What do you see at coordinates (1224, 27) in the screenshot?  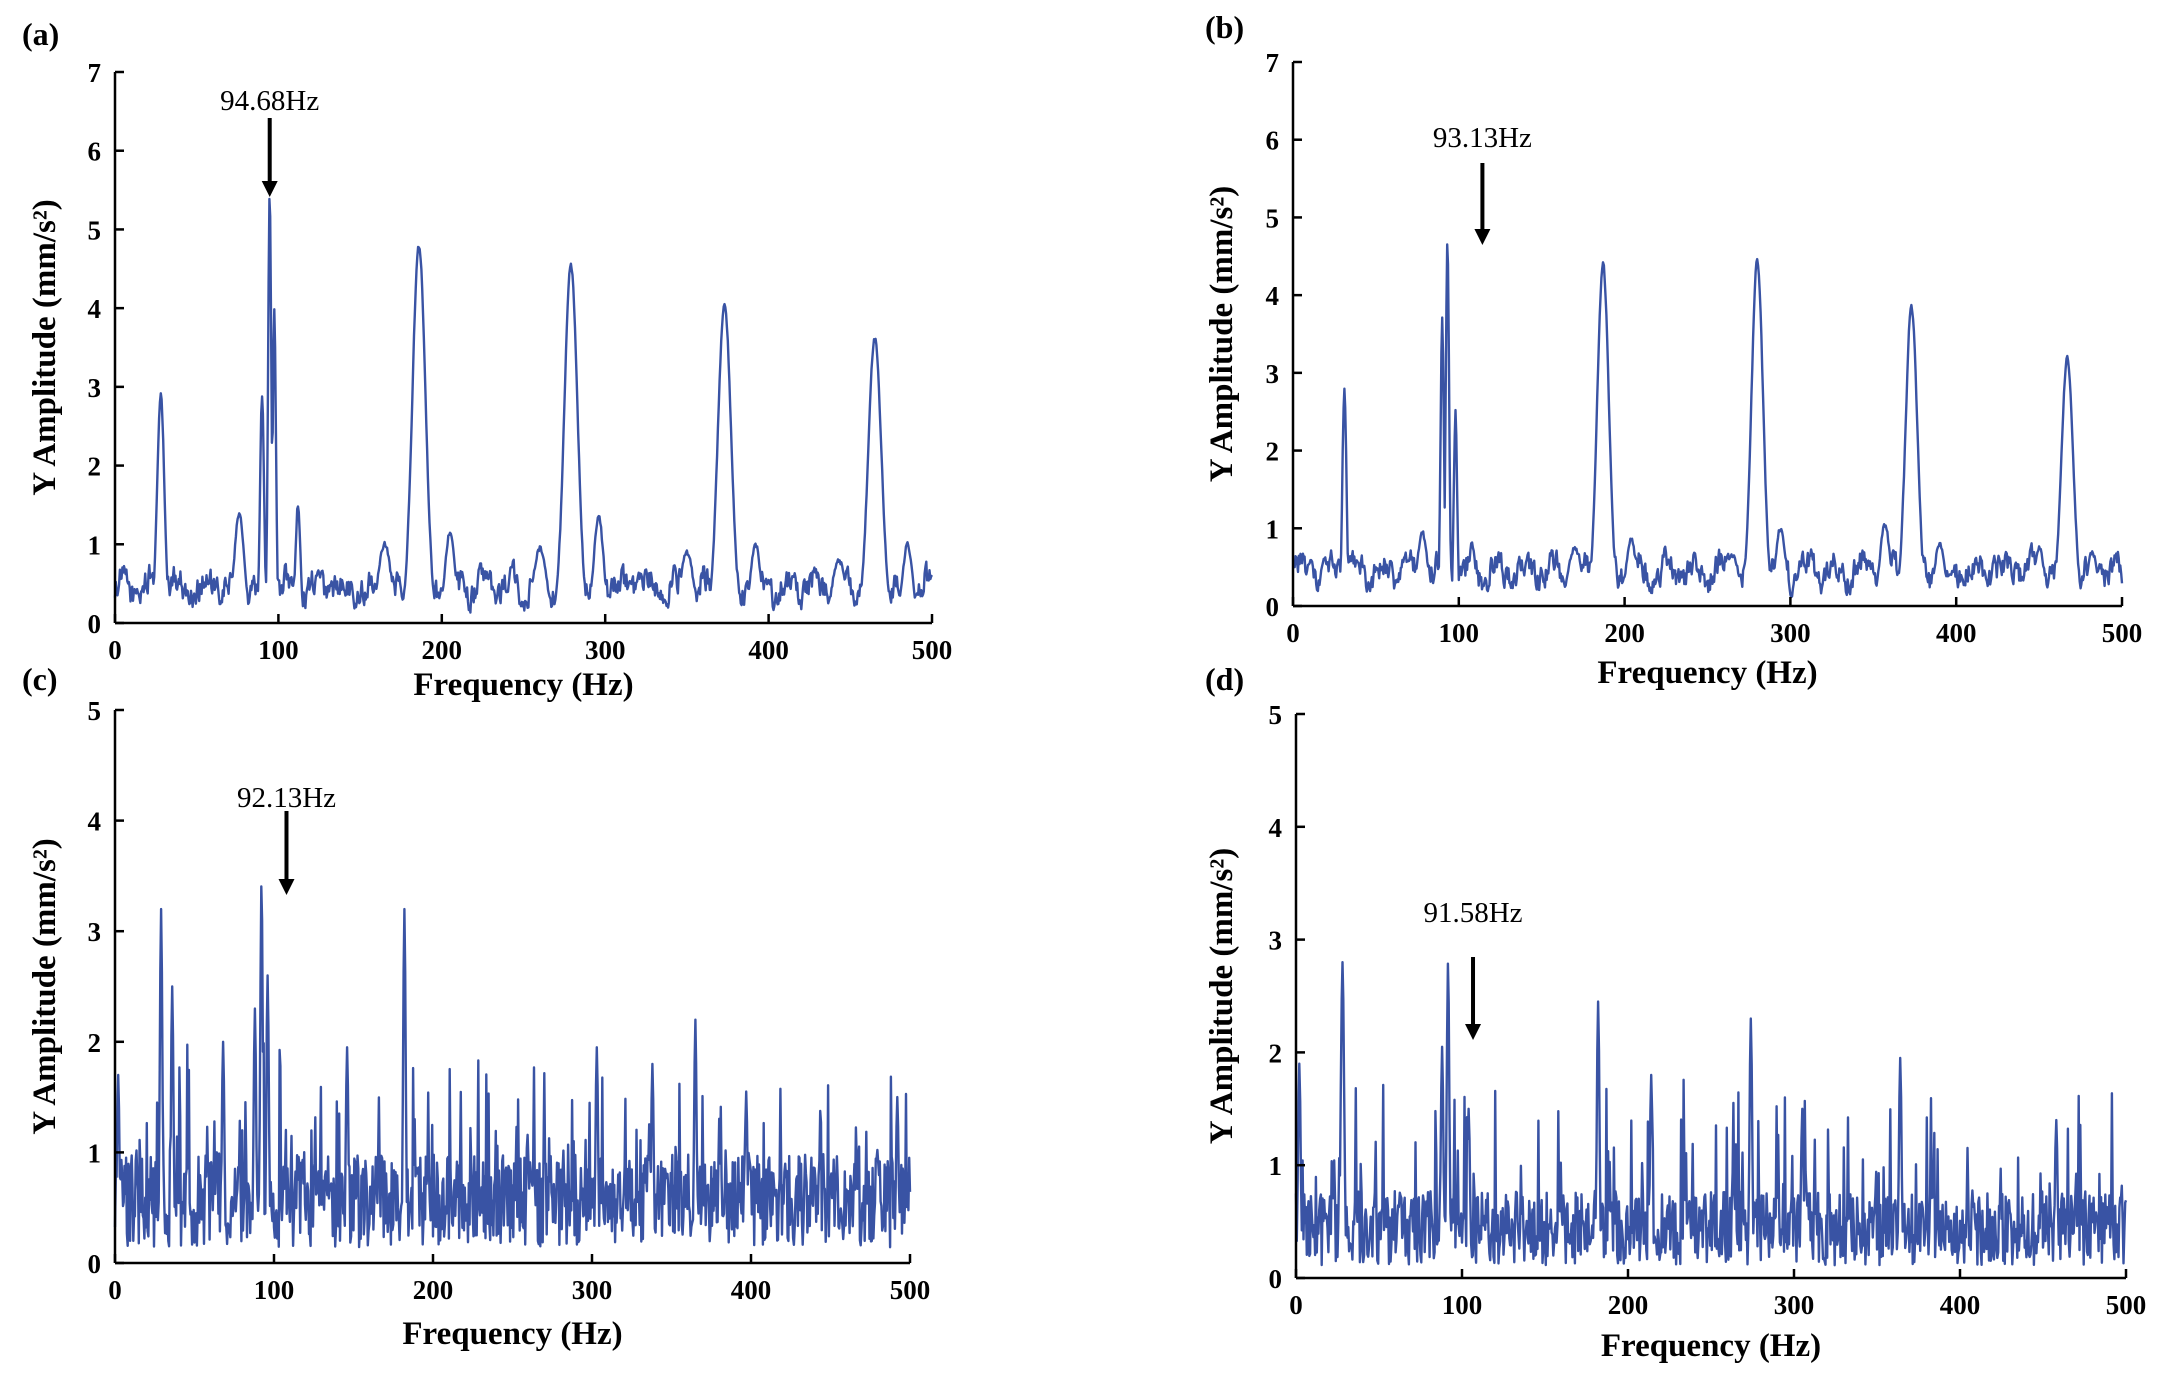 I see `panel-label: (b)` at bounding box center [1224, 27].